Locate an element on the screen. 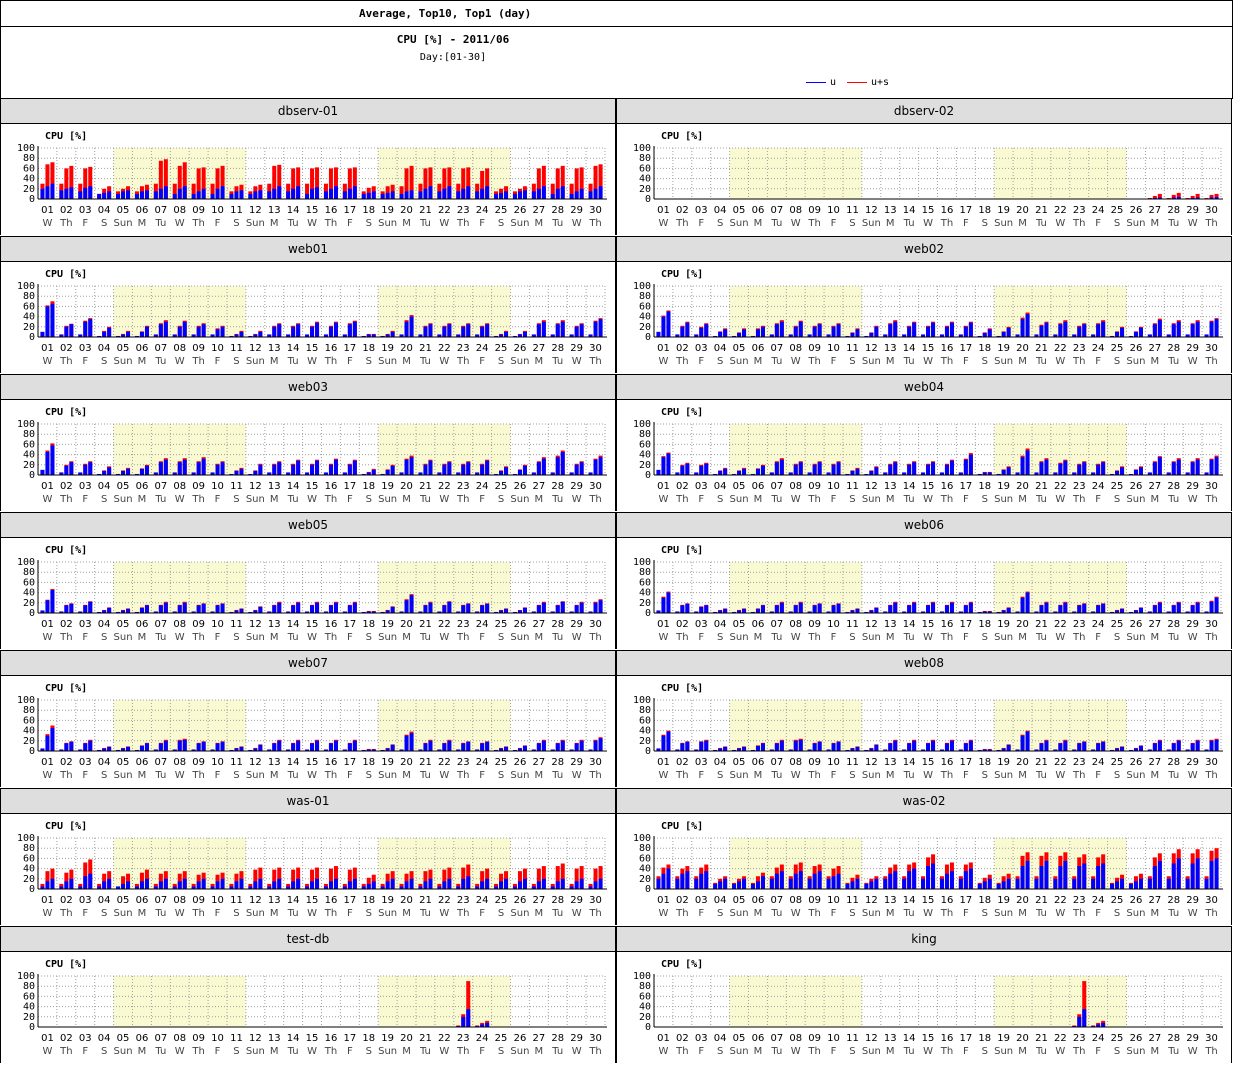  y-tick-label: 60 is located at coordinates (29, 168).